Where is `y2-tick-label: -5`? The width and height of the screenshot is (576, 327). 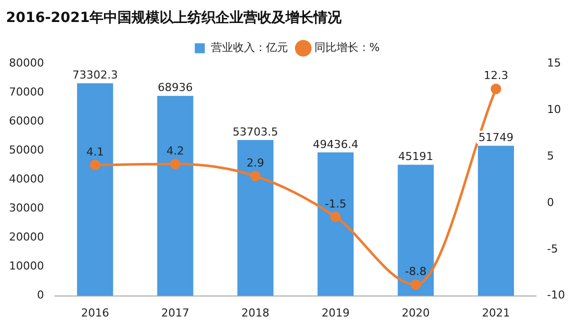 y2-tick-label: -5 is located at coordinates (552, 249).